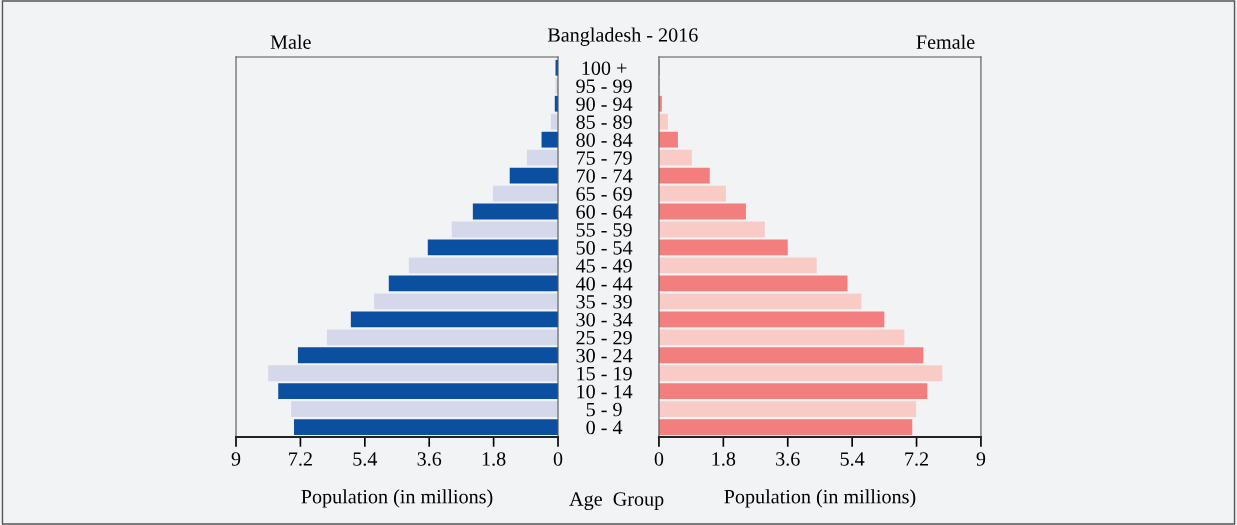 This screenshot has width=1237, height=525. What do you see at coordinates (604, 122) in the screenshot?
I see `y-tick-label: 85 - 89` at bounding box center [604, 122].